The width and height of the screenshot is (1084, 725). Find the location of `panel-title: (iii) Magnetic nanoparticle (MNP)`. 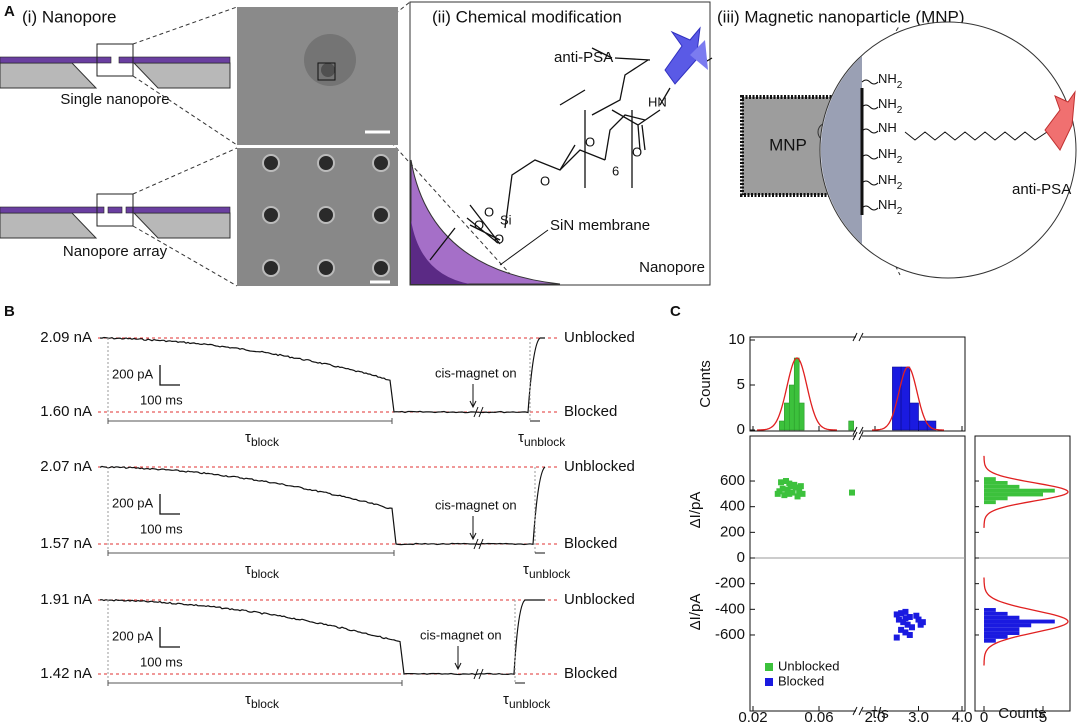

panel-title: (iii) Magnetic nanoparticle (MNP) is located at coordinates (841, 16).